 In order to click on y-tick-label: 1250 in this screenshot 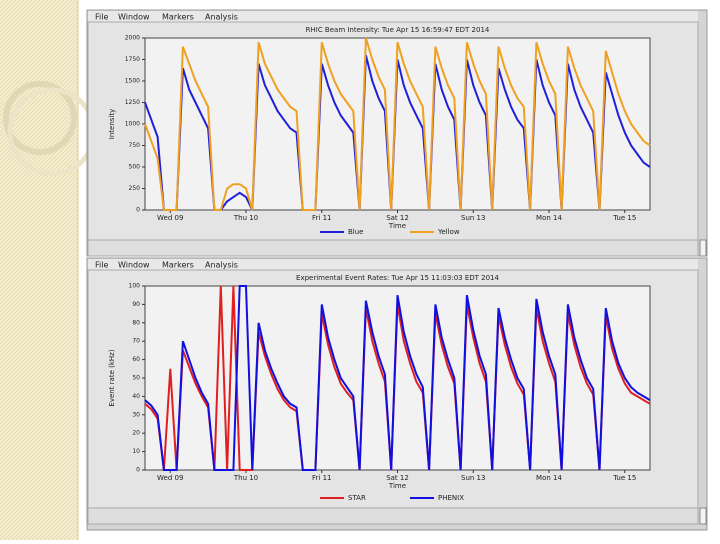, I will do `click(132, 102)`.